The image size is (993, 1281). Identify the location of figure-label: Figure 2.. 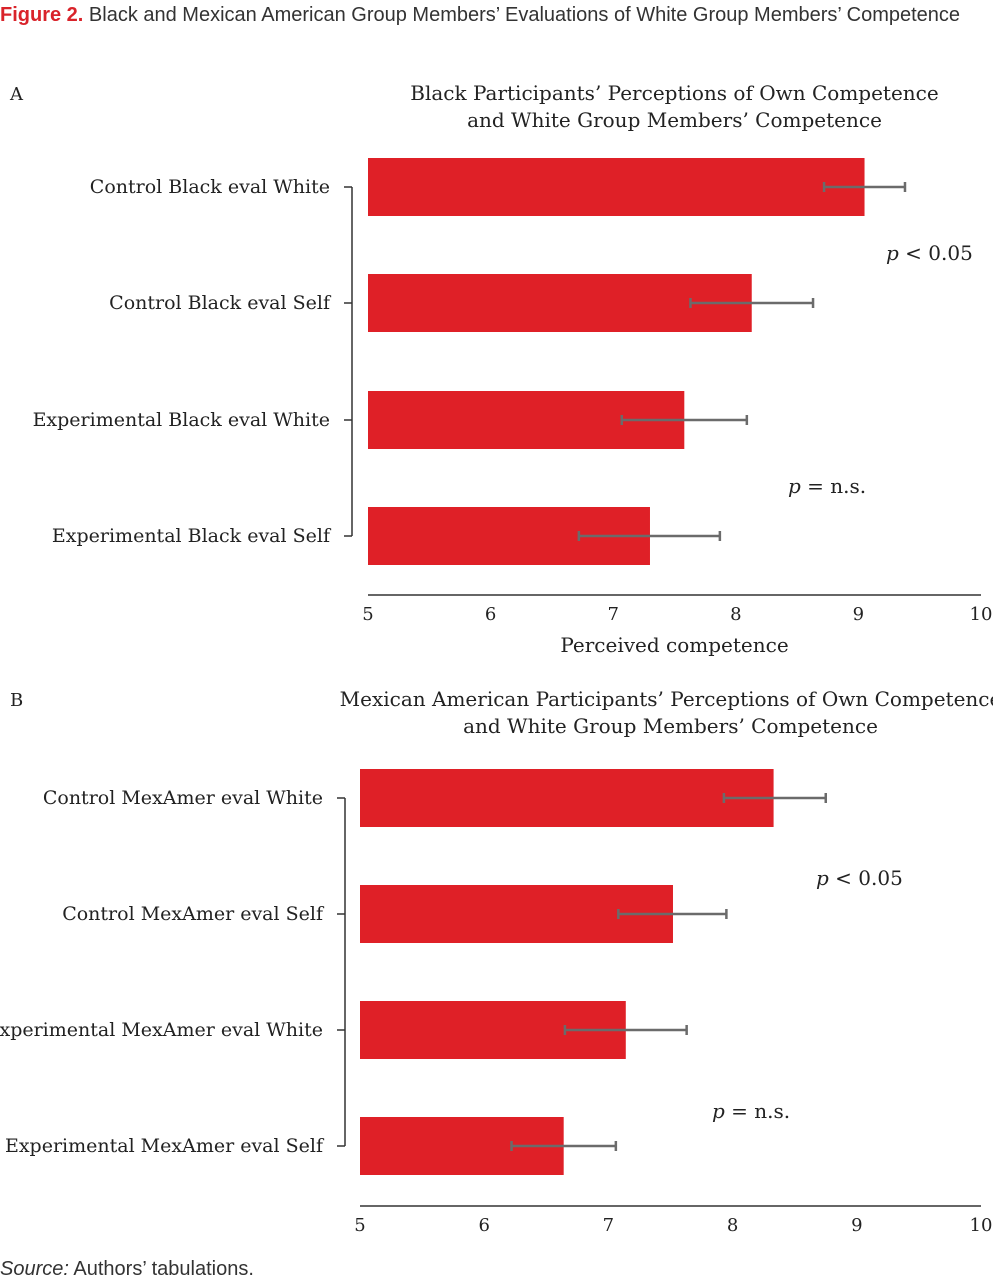
(42, 15).